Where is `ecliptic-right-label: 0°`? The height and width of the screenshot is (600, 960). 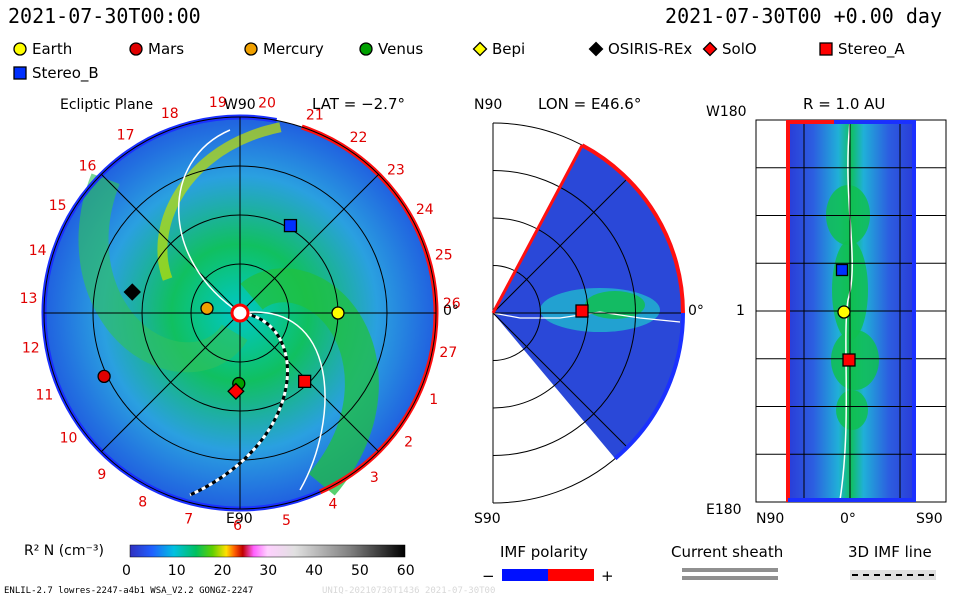 ecliptic-right-label: 0° is located at coordinates (451, 311).